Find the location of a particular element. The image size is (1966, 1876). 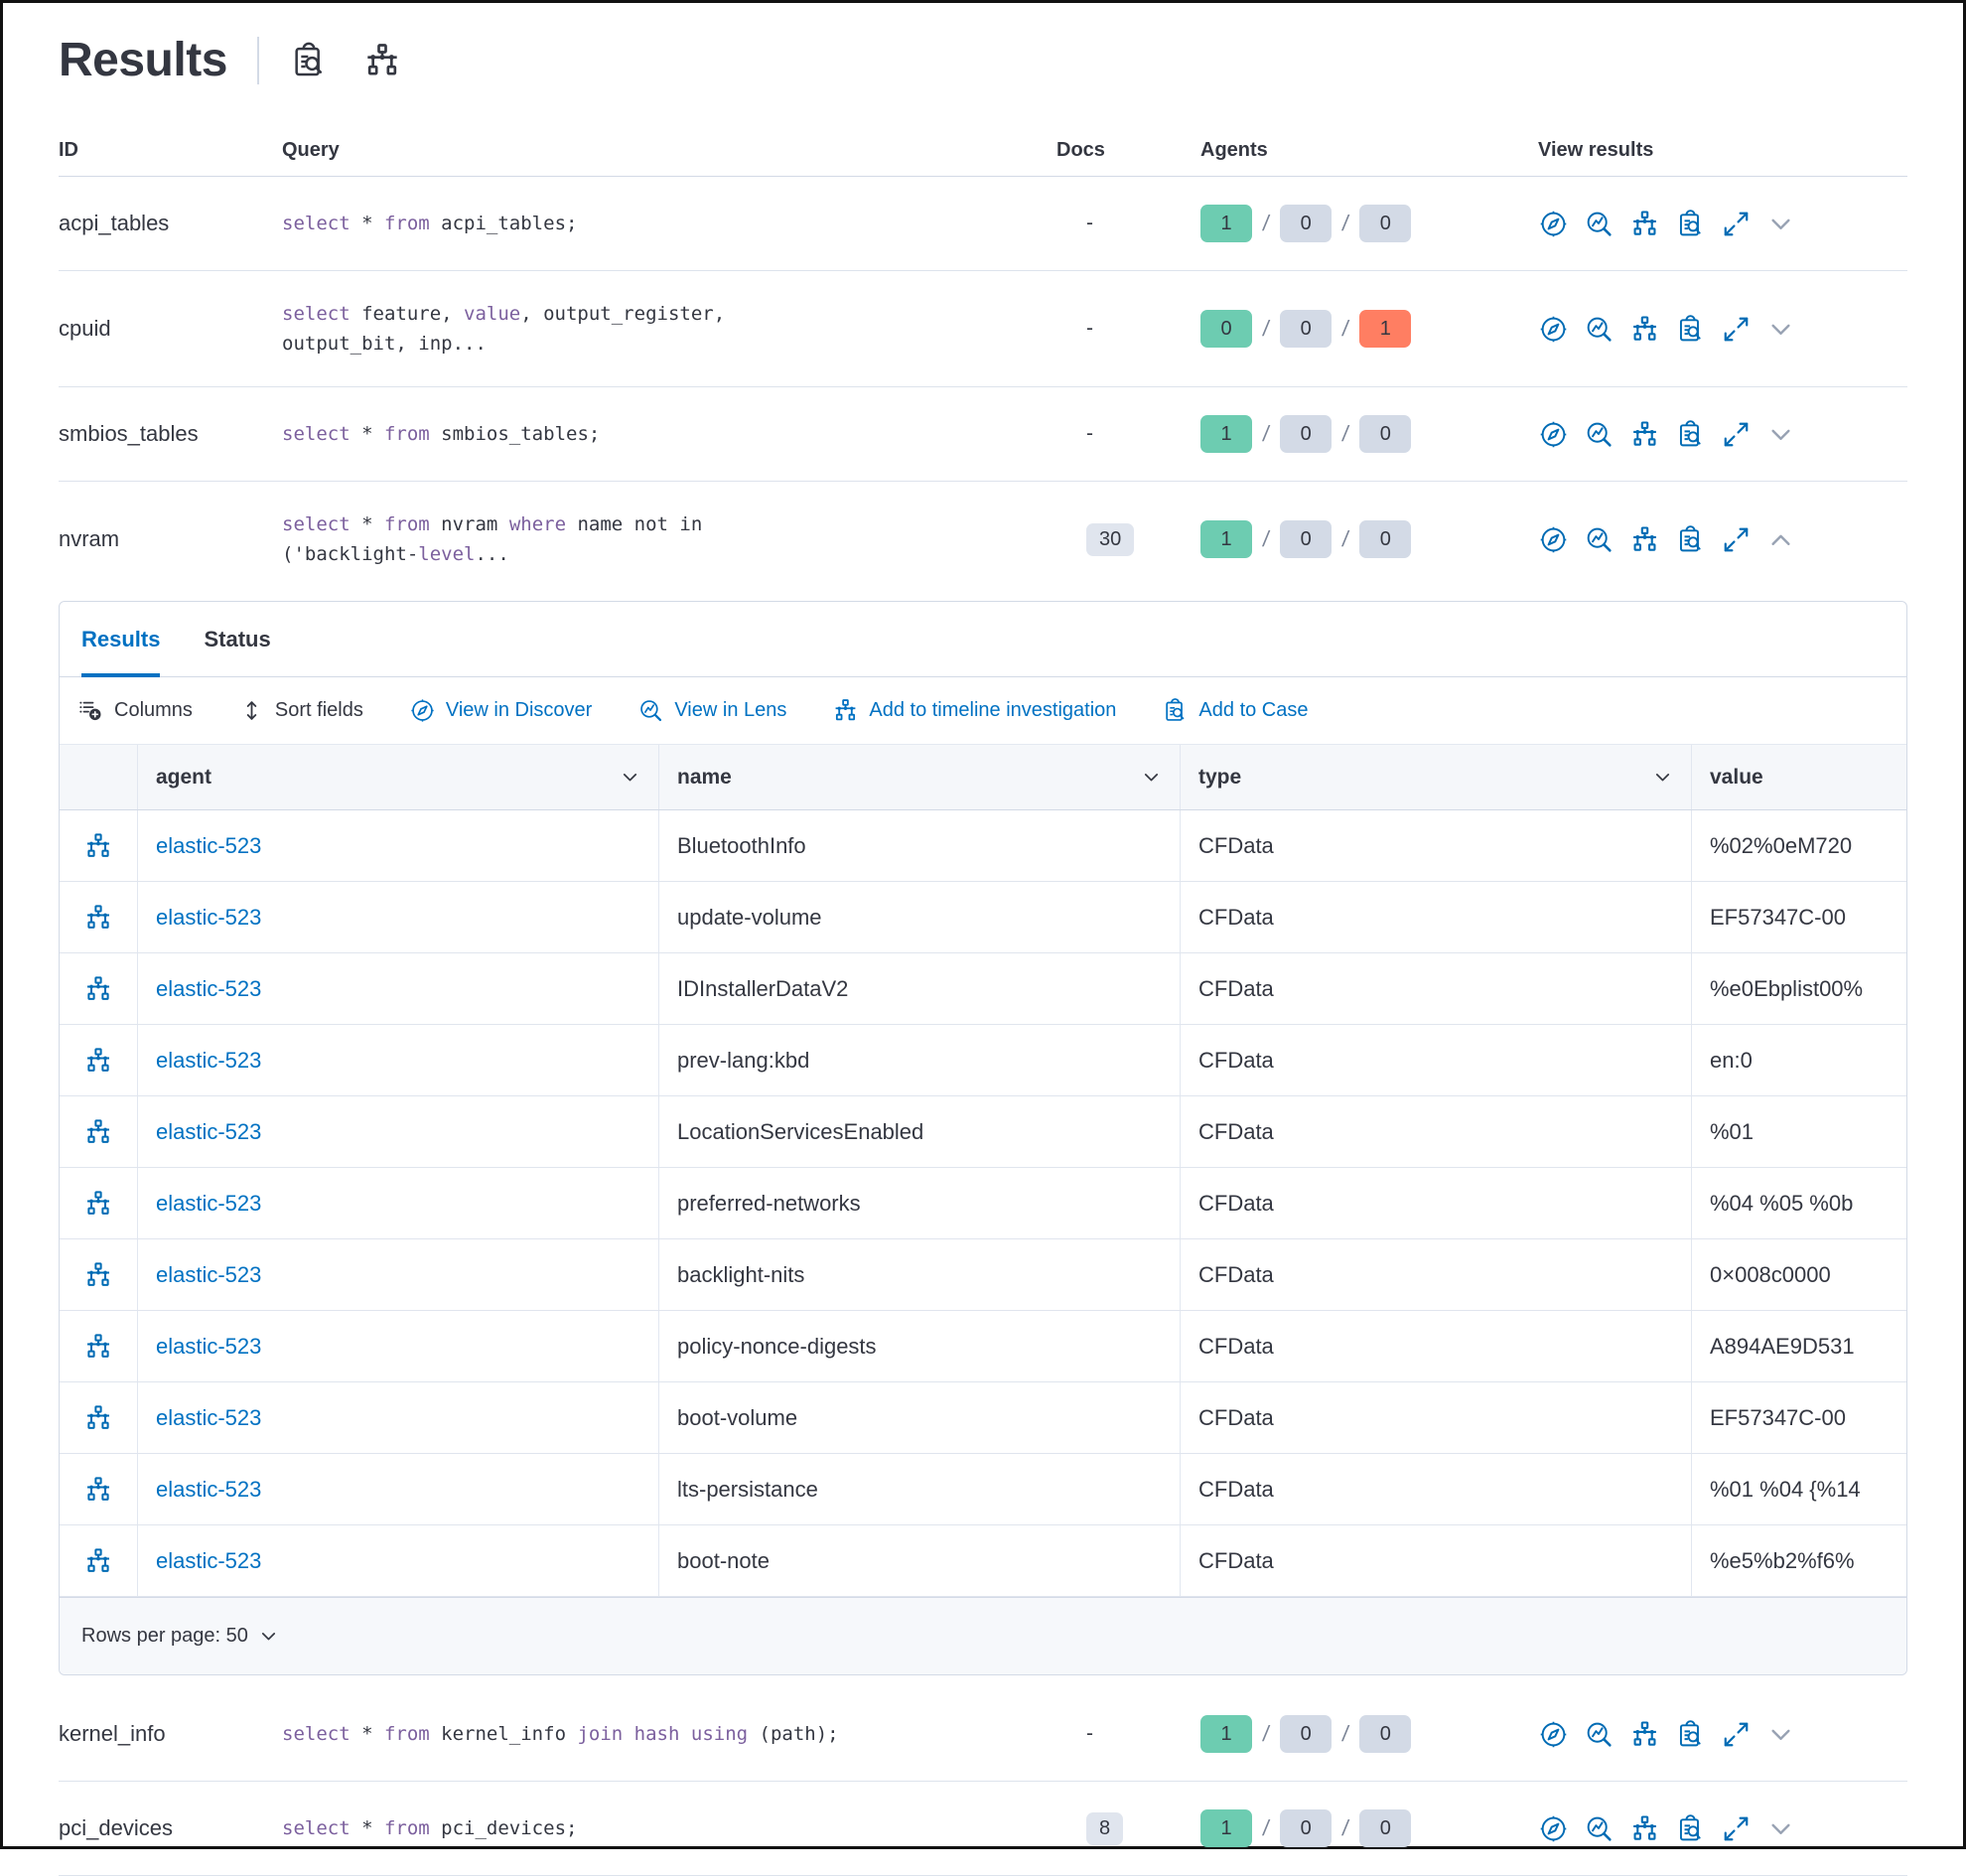

result-value: %e5%b2%f6% is located at coordinates (1798, 1561).